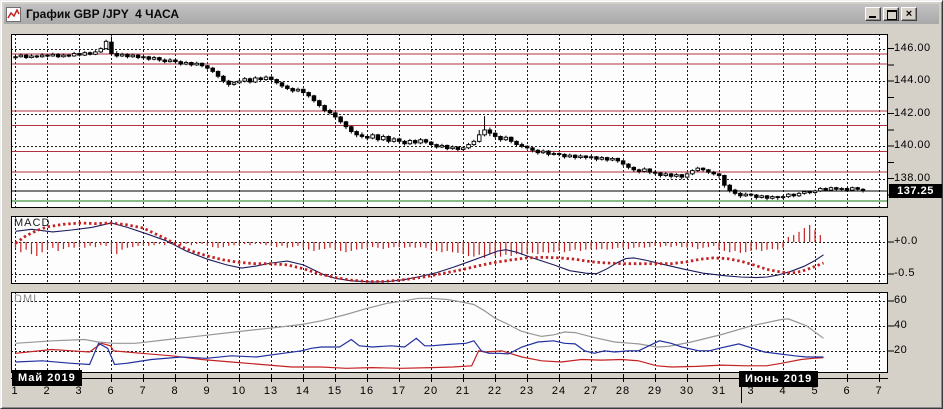 The width and height of the screenshot is (943, 409). I want to click on close-icon: ×, so click(909, 14).